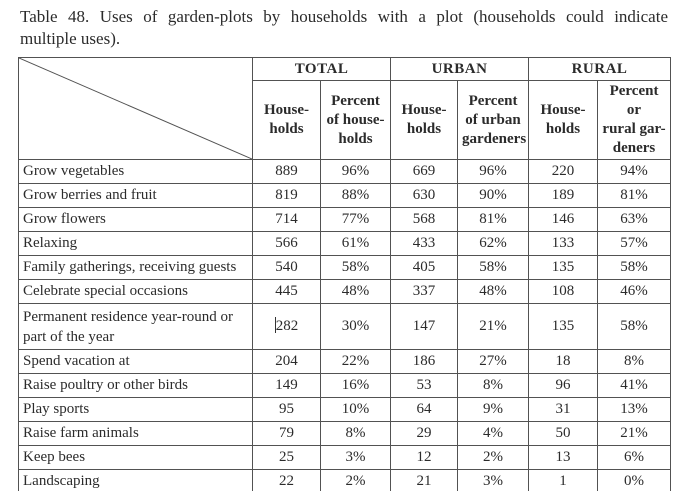 This screenshot has height=491, width=686. I want to click on table-cell: 337, so click(424, 291).